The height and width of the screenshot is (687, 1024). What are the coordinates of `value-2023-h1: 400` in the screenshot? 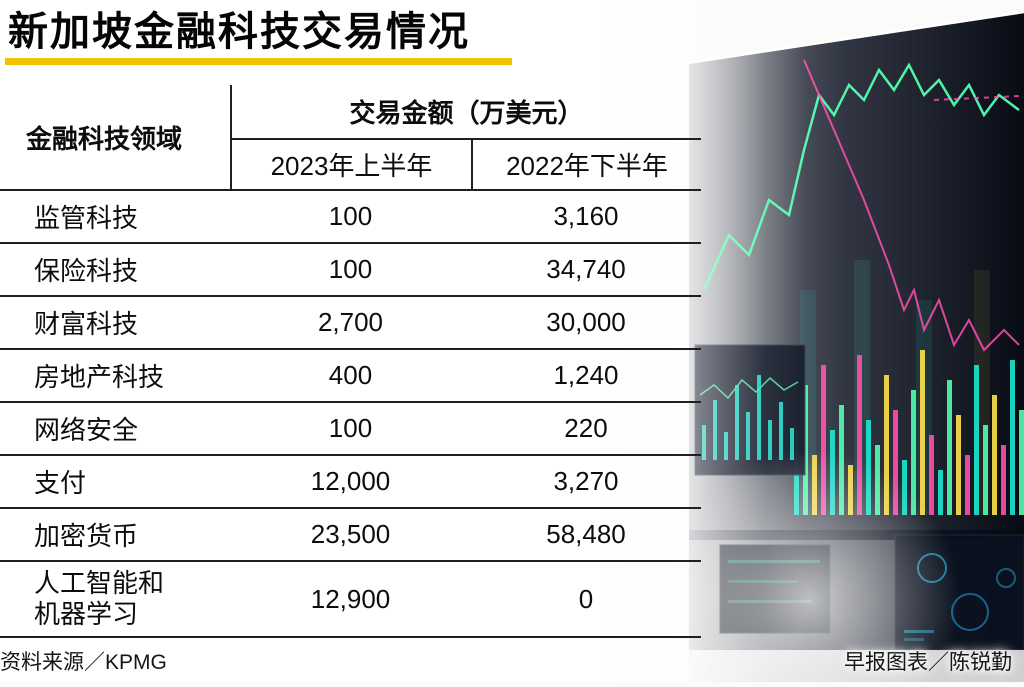 It's located at (350, 375).